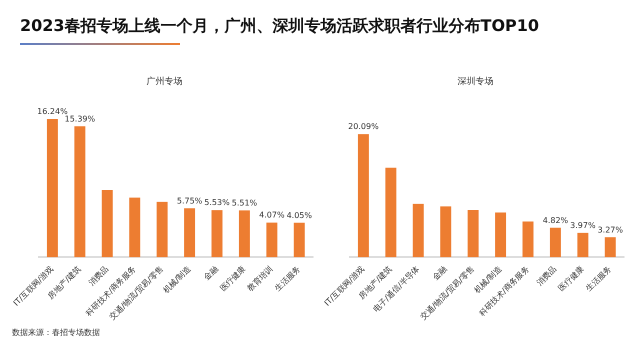 The image size is (640, 360). Describe the element at coordinates (475, 82) in the screenshot. I see `chart-subtitle: 深圳专场` at that location.